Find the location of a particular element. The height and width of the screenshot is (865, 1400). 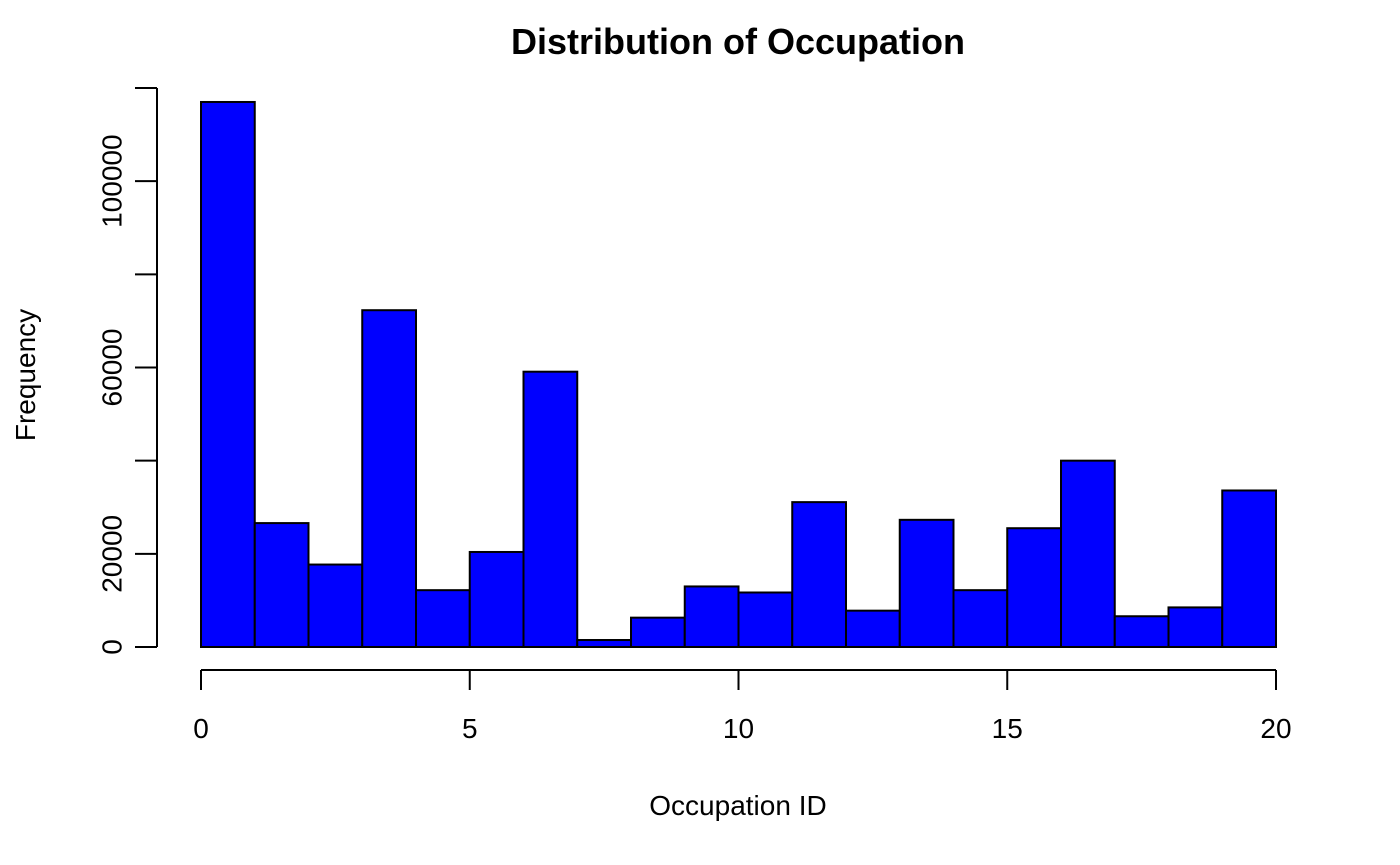

x-axis-label: Occupation ID is located at coordinates (737, 805).